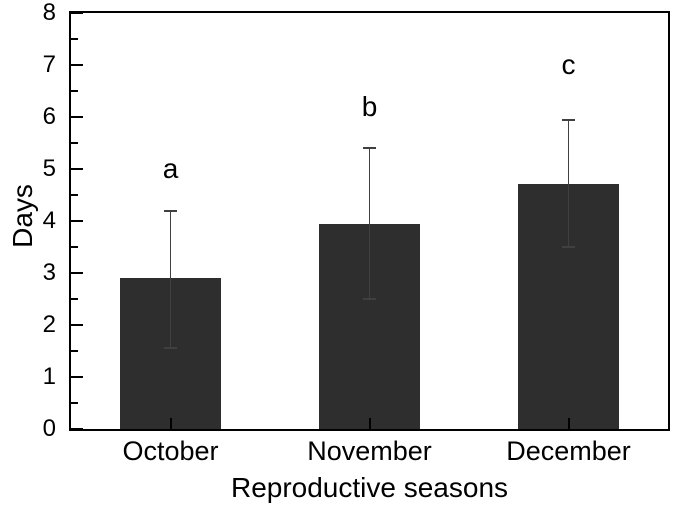 The width and height of the screenshot is (675, 507). What do you see at coordinates (568, 119) in the screenshot?
I see `error-bar-cap-top-december` at bounding box center [568, 119].